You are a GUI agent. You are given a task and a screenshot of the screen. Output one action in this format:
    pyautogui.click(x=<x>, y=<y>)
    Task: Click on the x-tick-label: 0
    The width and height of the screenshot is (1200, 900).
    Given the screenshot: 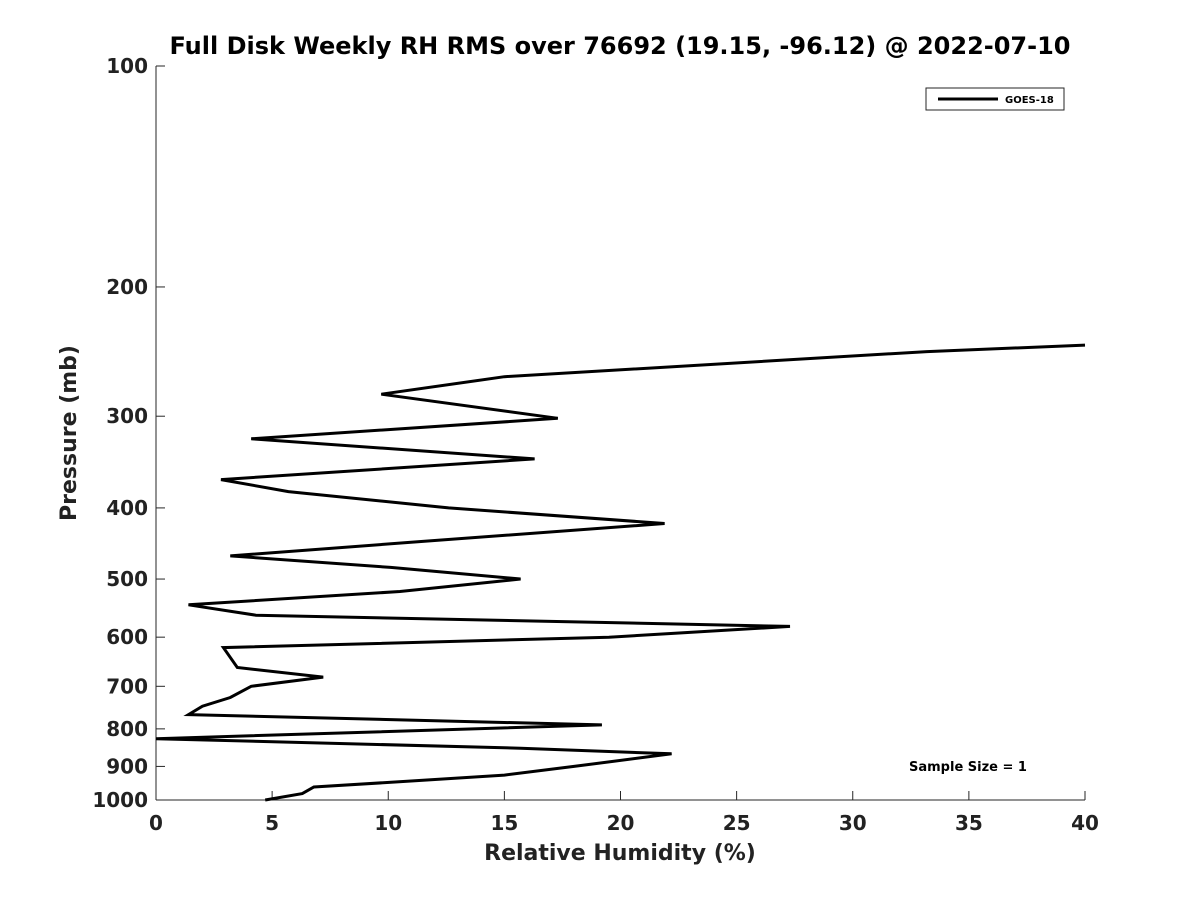 What is the action you would take?
    pyautogui.click(x=156, y=823)
    